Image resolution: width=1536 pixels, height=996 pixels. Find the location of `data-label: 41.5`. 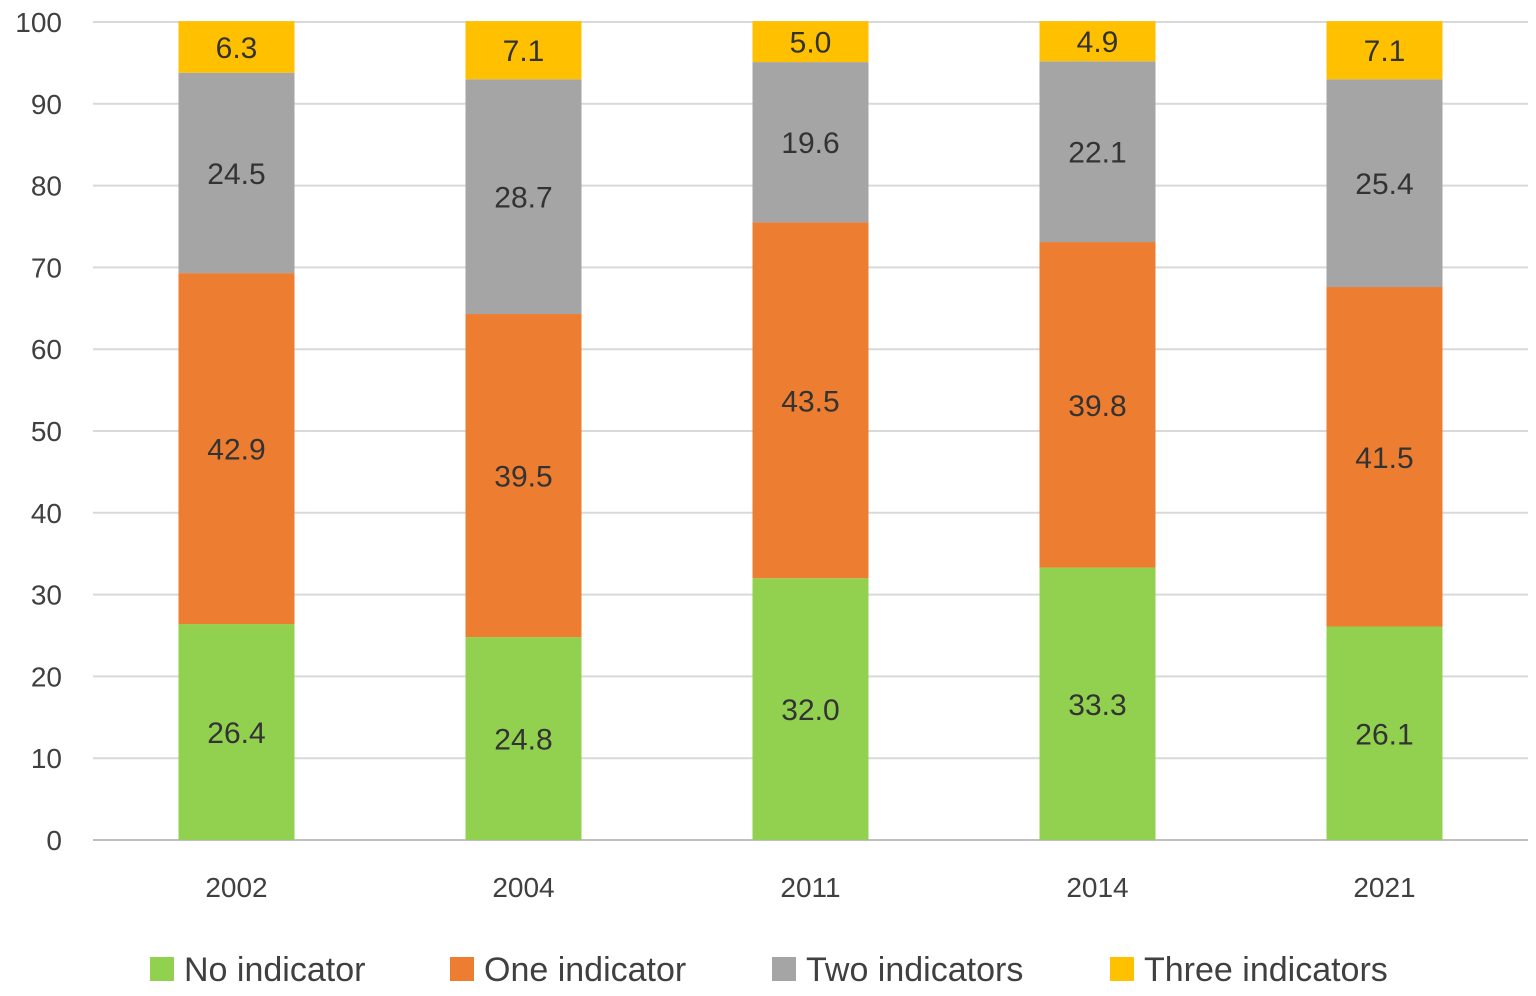

data-label: 41.5 is located at coordinates (1384, 458).